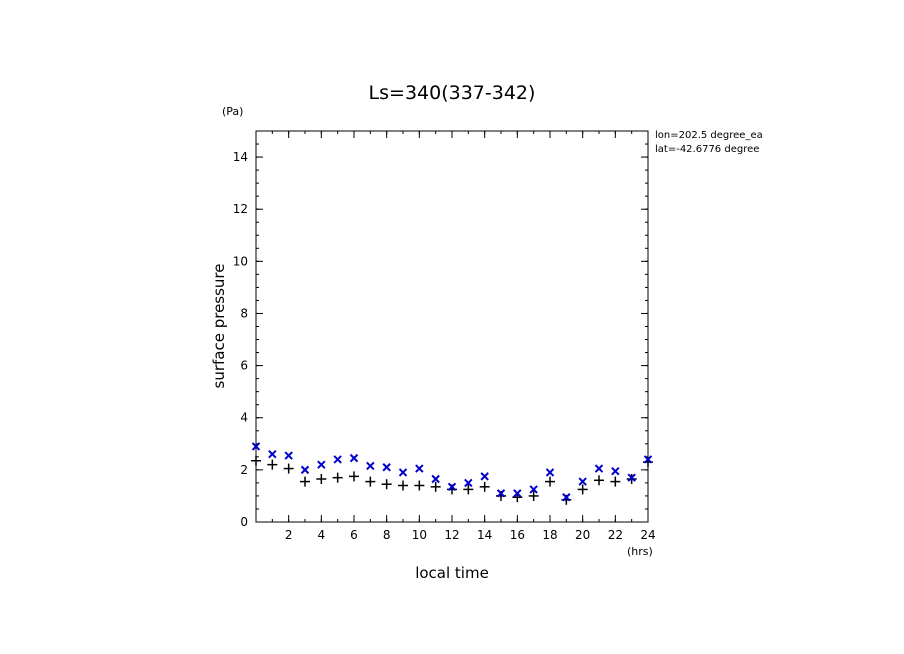  Describe the element at coordinates (582, 535) in the screenshot. I see `x-tick-label: 20` at that location.